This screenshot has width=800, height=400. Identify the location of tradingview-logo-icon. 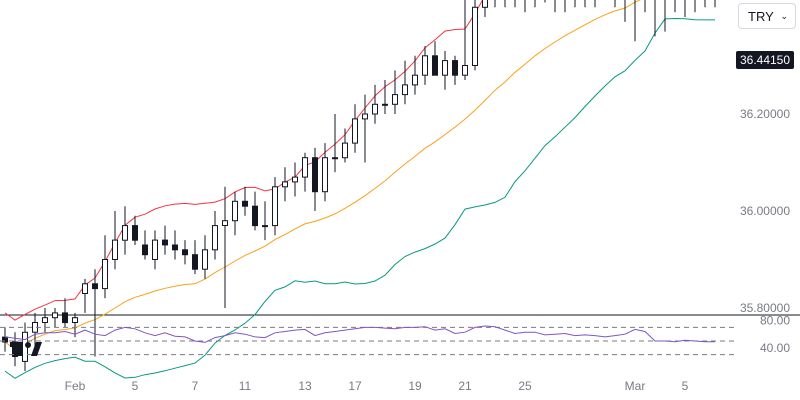
(26, 349).